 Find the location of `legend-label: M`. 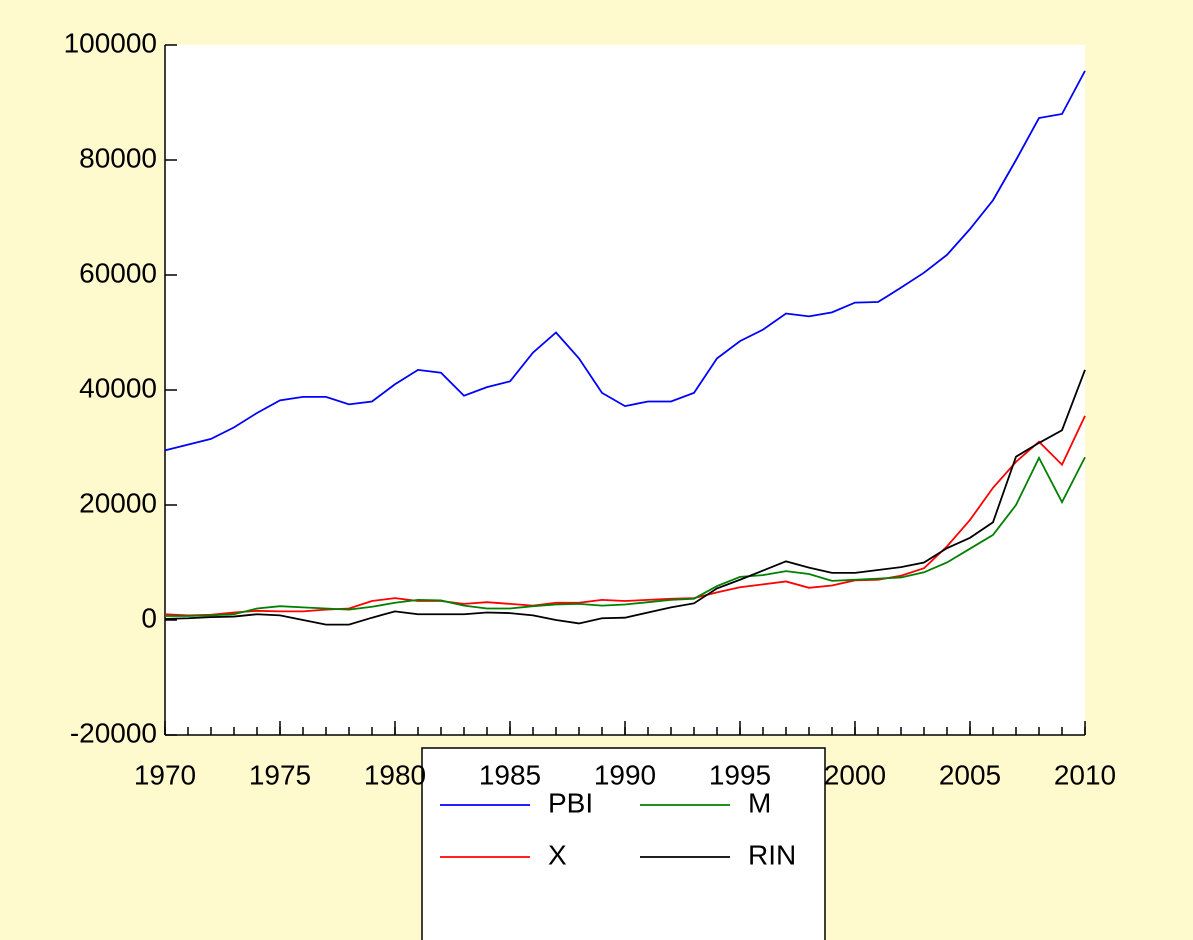

legend-label: M is located at coordinates (759, 802).